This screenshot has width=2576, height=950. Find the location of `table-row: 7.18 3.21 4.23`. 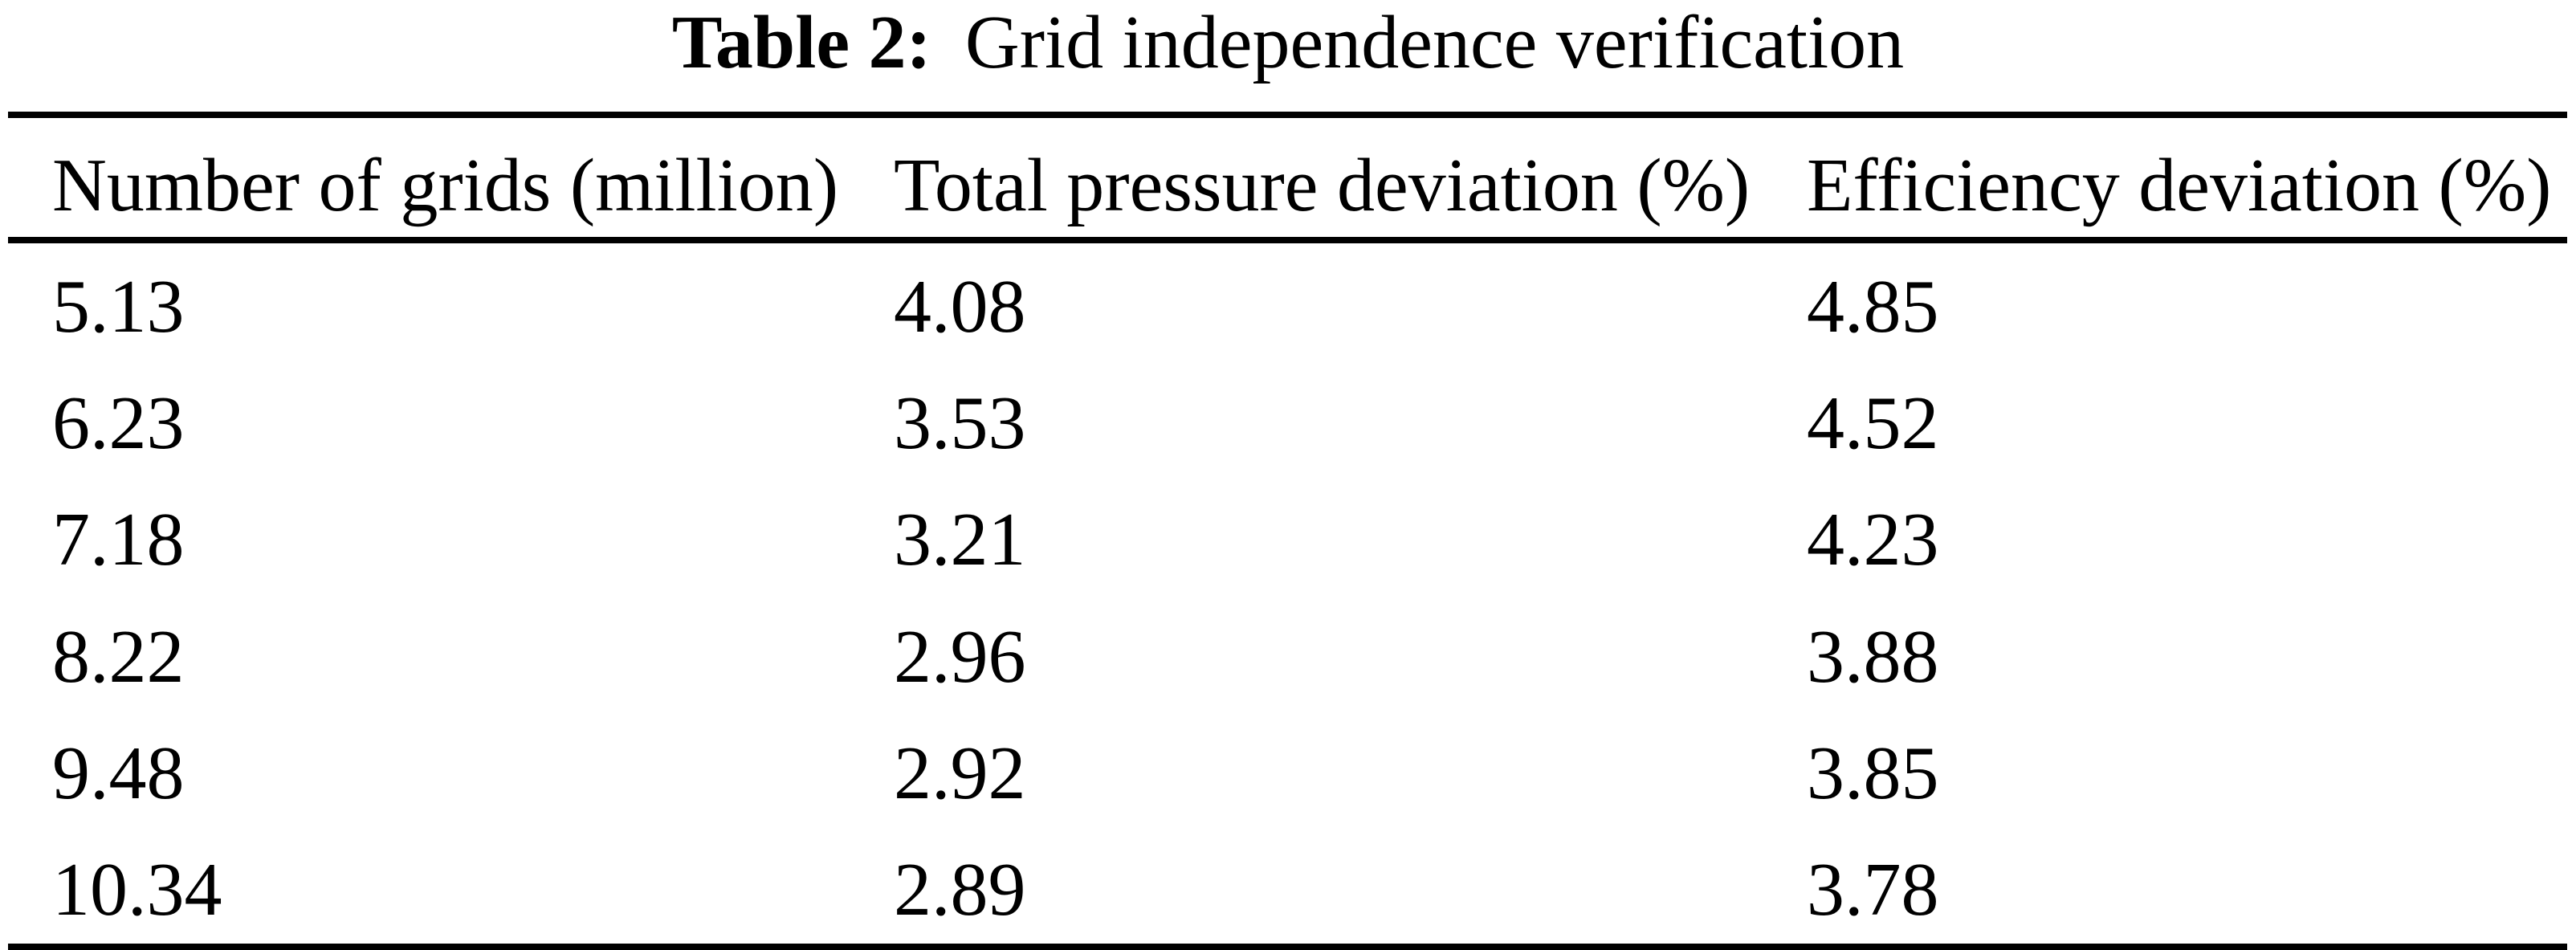

table-row: 7.18 3.21 4.23 is located at coordinates (1287, 535).